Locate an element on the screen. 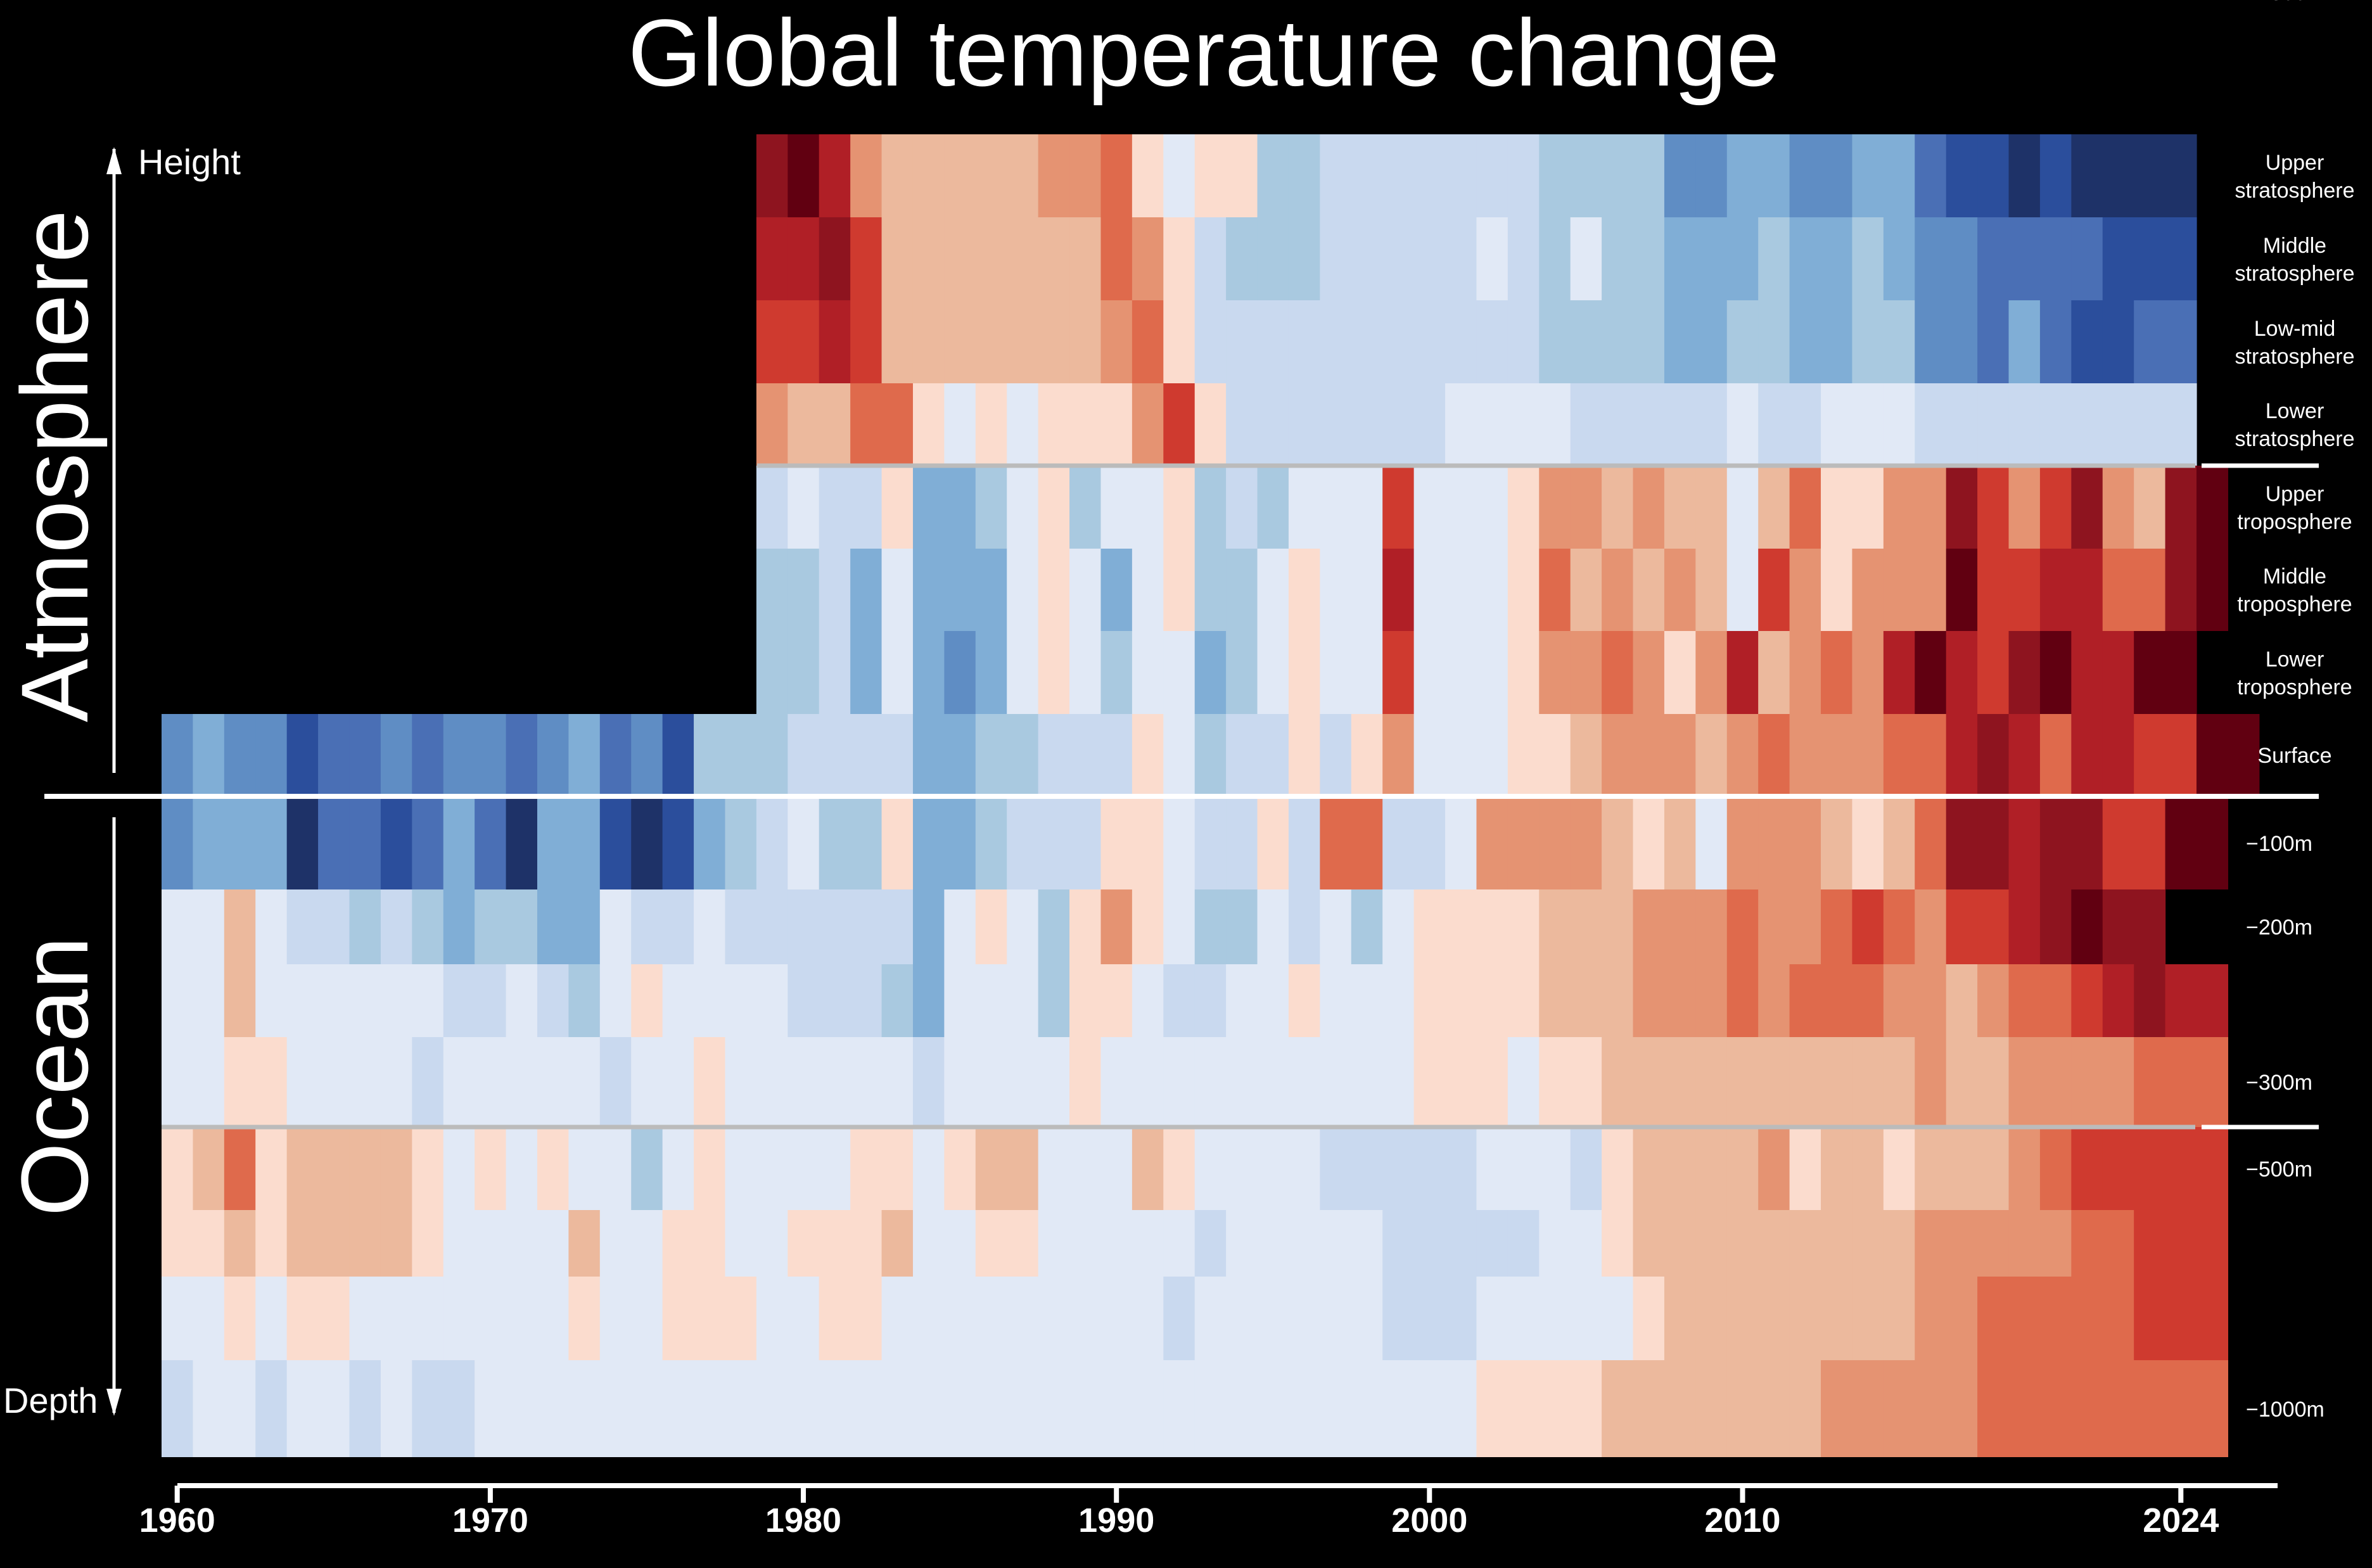 This screenshot has height=1568, width=2372. layer-label: Lower troposphere is located at coordinates (2294, 673).